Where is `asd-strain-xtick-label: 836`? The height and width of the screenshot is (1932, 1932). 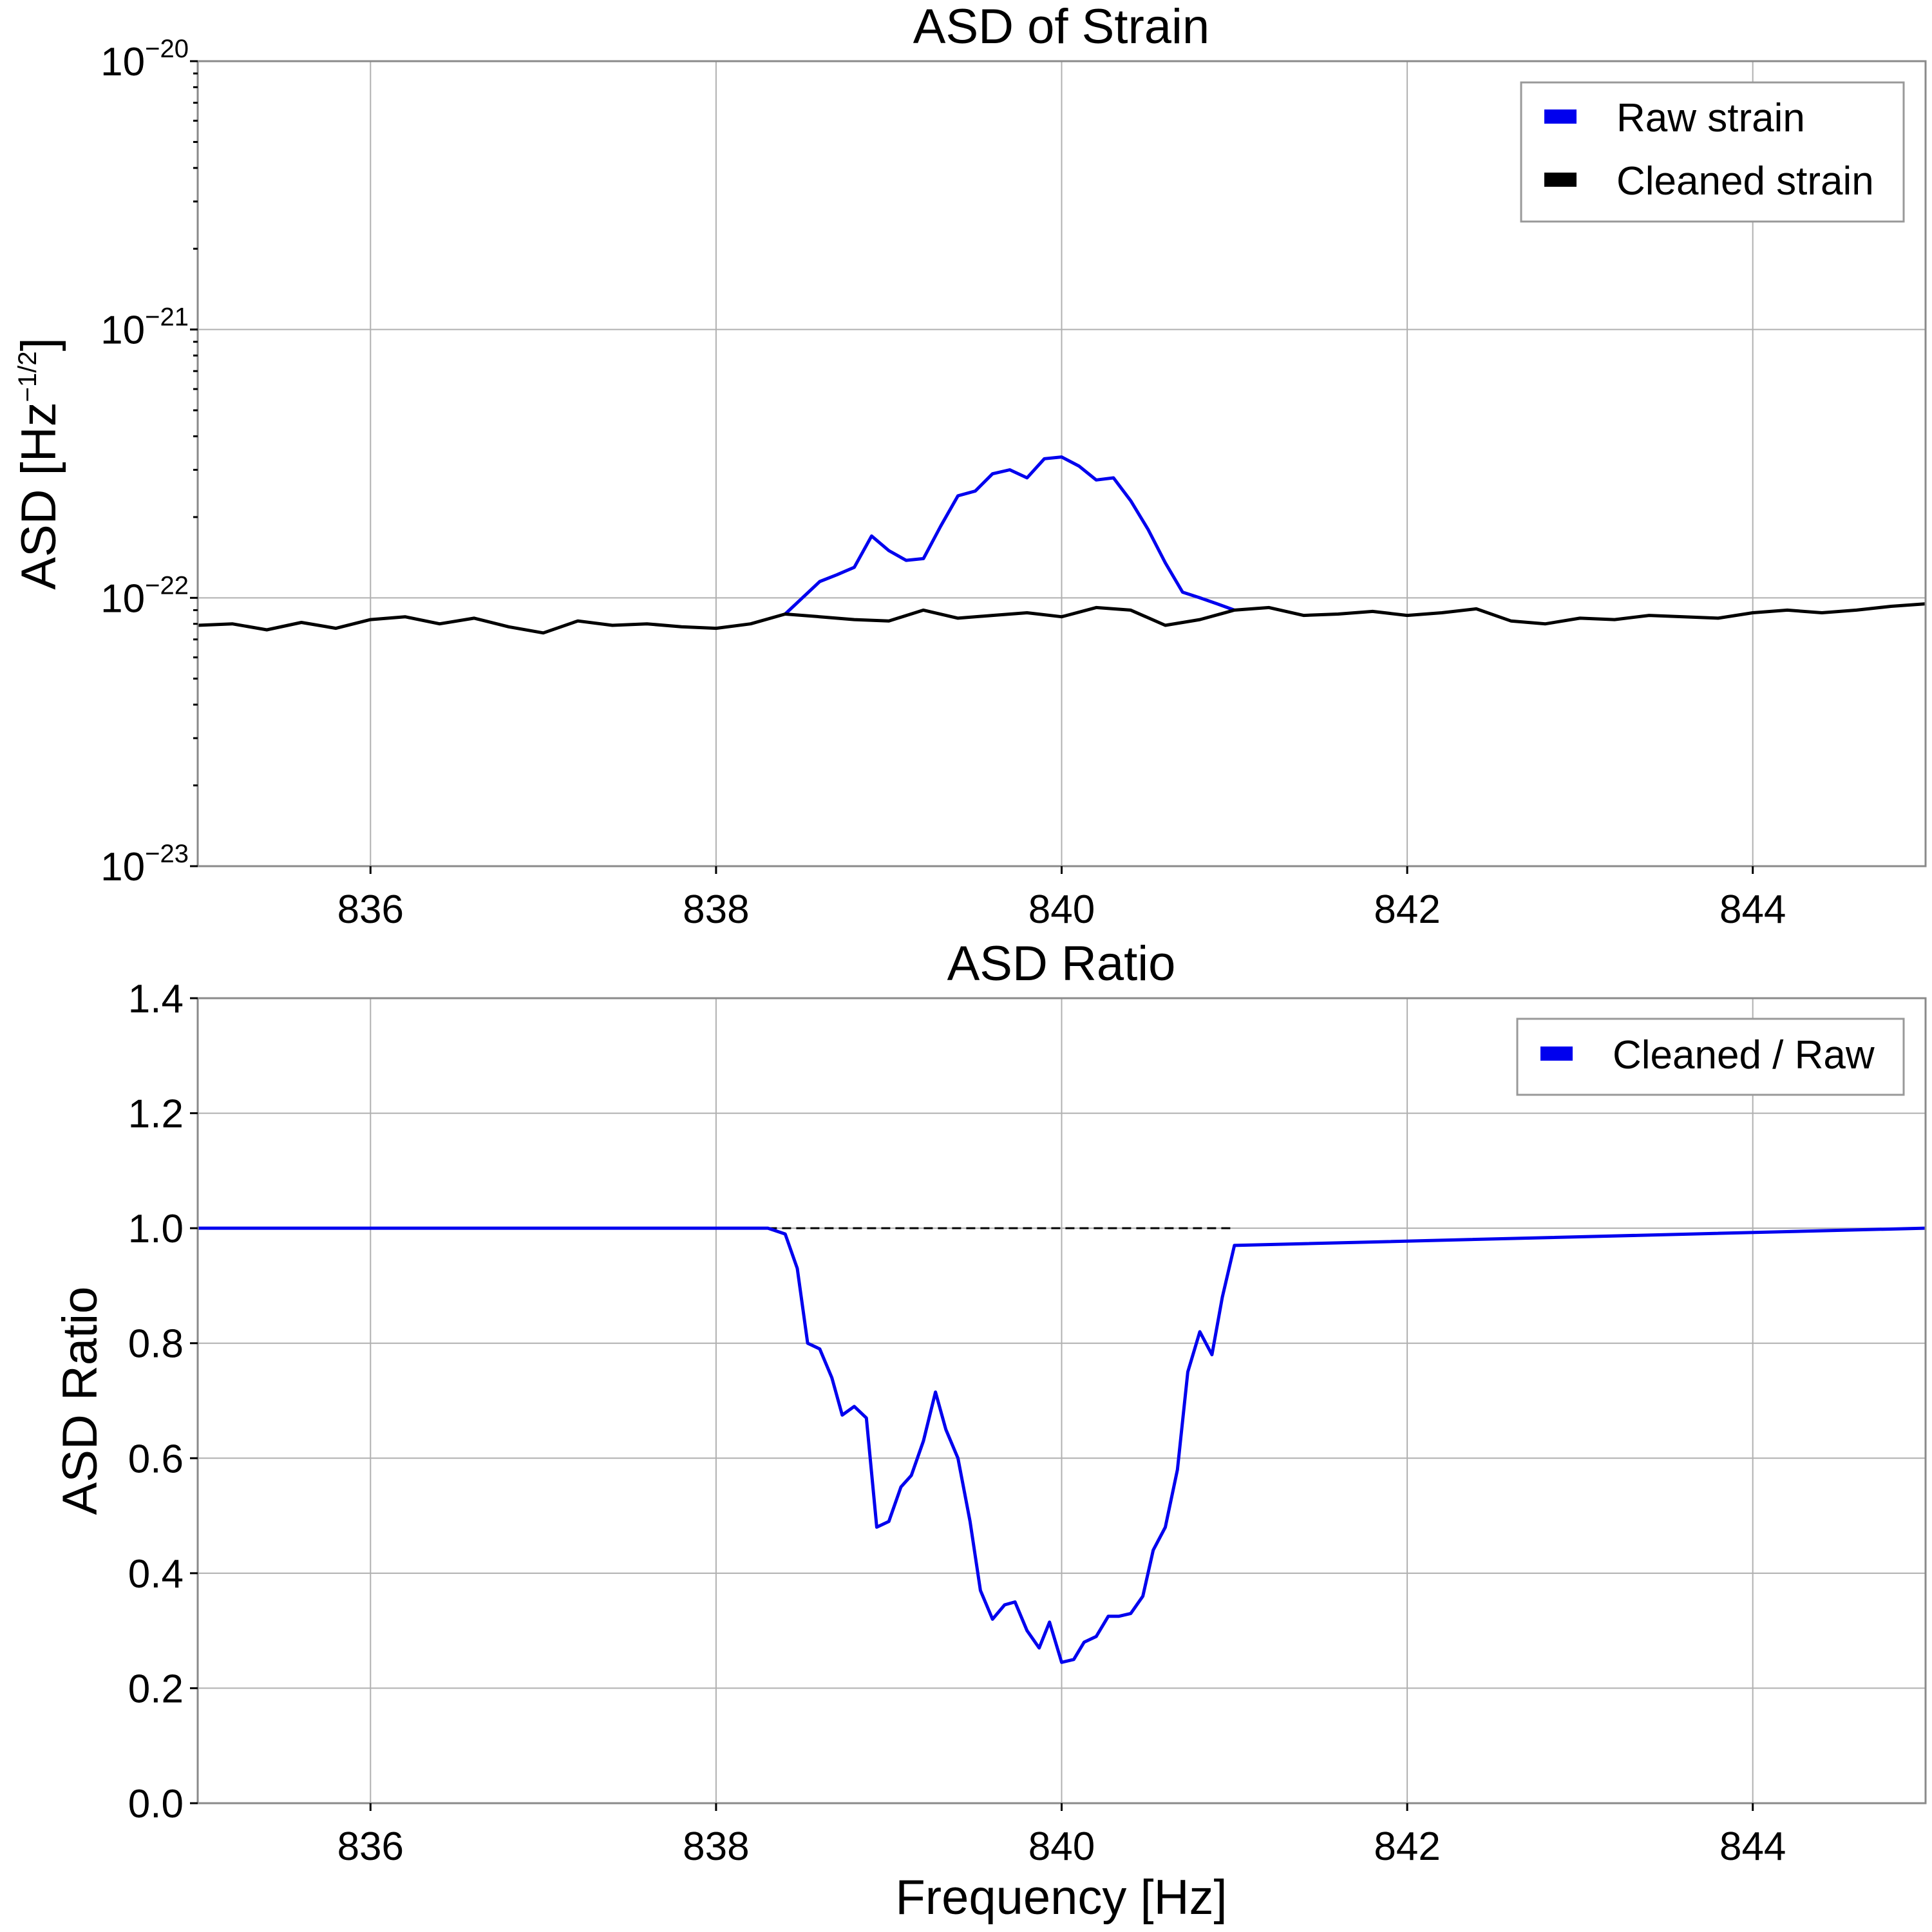 asd-strain-xtick-label: 836 is located at coordinates (370, 910).